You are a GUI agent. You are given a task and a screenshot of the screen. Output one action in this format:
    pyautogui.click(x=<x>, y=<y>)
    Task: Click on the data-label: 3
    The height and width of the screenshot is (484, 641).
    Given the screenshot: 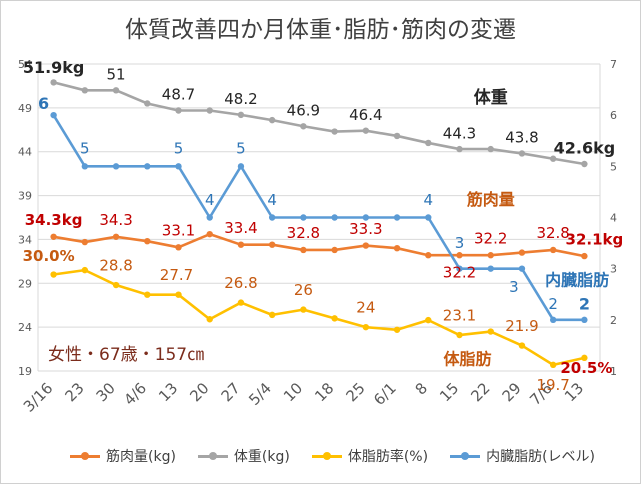 What is the action you would take?
    pyautogui.click(x=514, y=287)
    